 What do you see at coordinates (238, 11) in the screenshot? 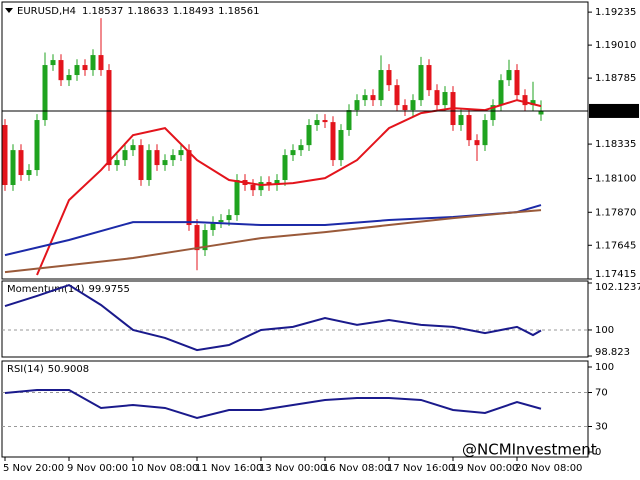
I see `close-value: 1.18561` at bounding box center [238, 11].